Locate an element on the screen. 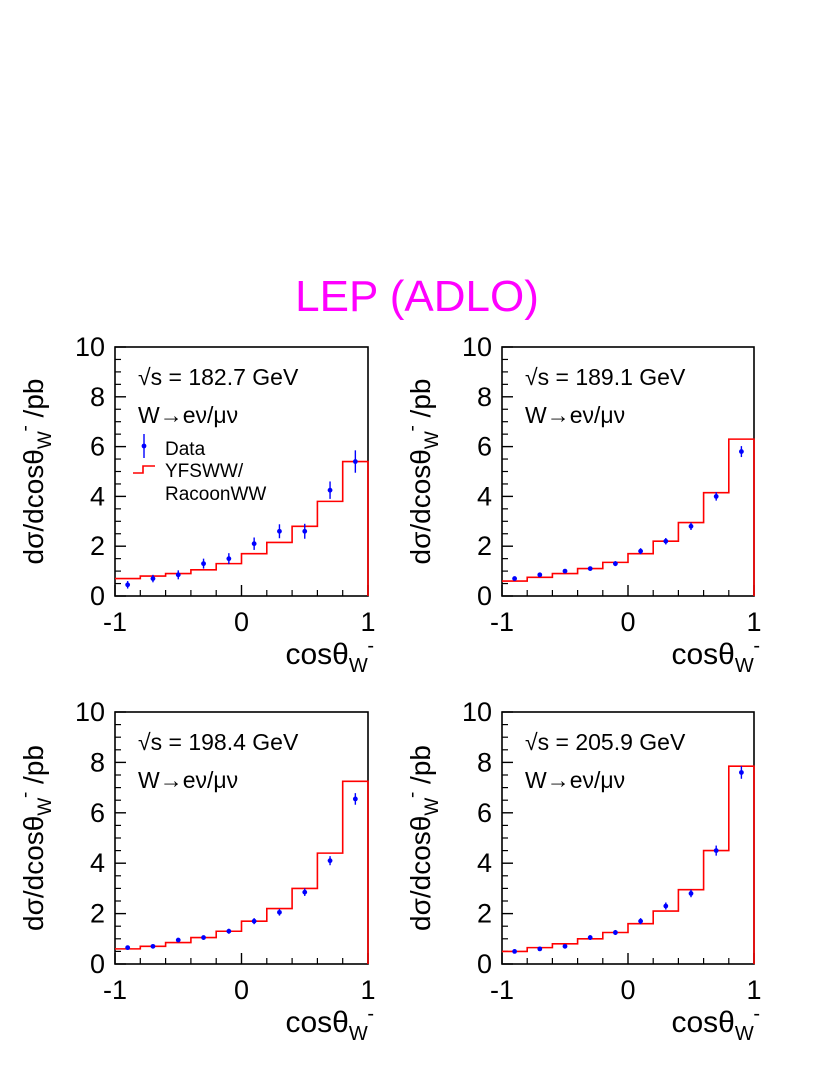  energy-annotation: √s = 205.9 GeV is located at coordinates (605, 742).